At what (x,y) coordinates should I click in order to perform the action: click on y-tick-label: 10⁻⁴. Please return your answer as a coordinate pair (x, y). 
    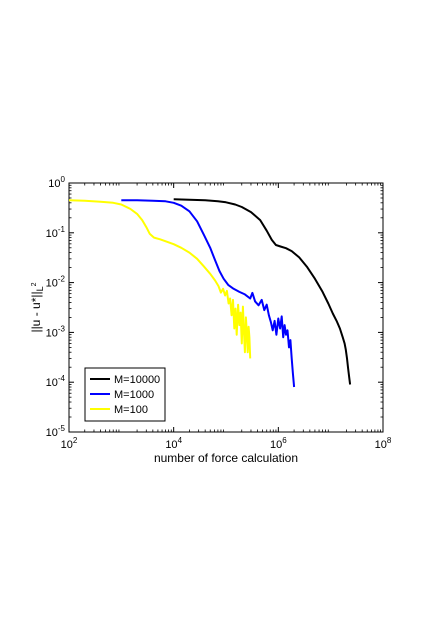
    Looking at the image, I should click on (56, 381).